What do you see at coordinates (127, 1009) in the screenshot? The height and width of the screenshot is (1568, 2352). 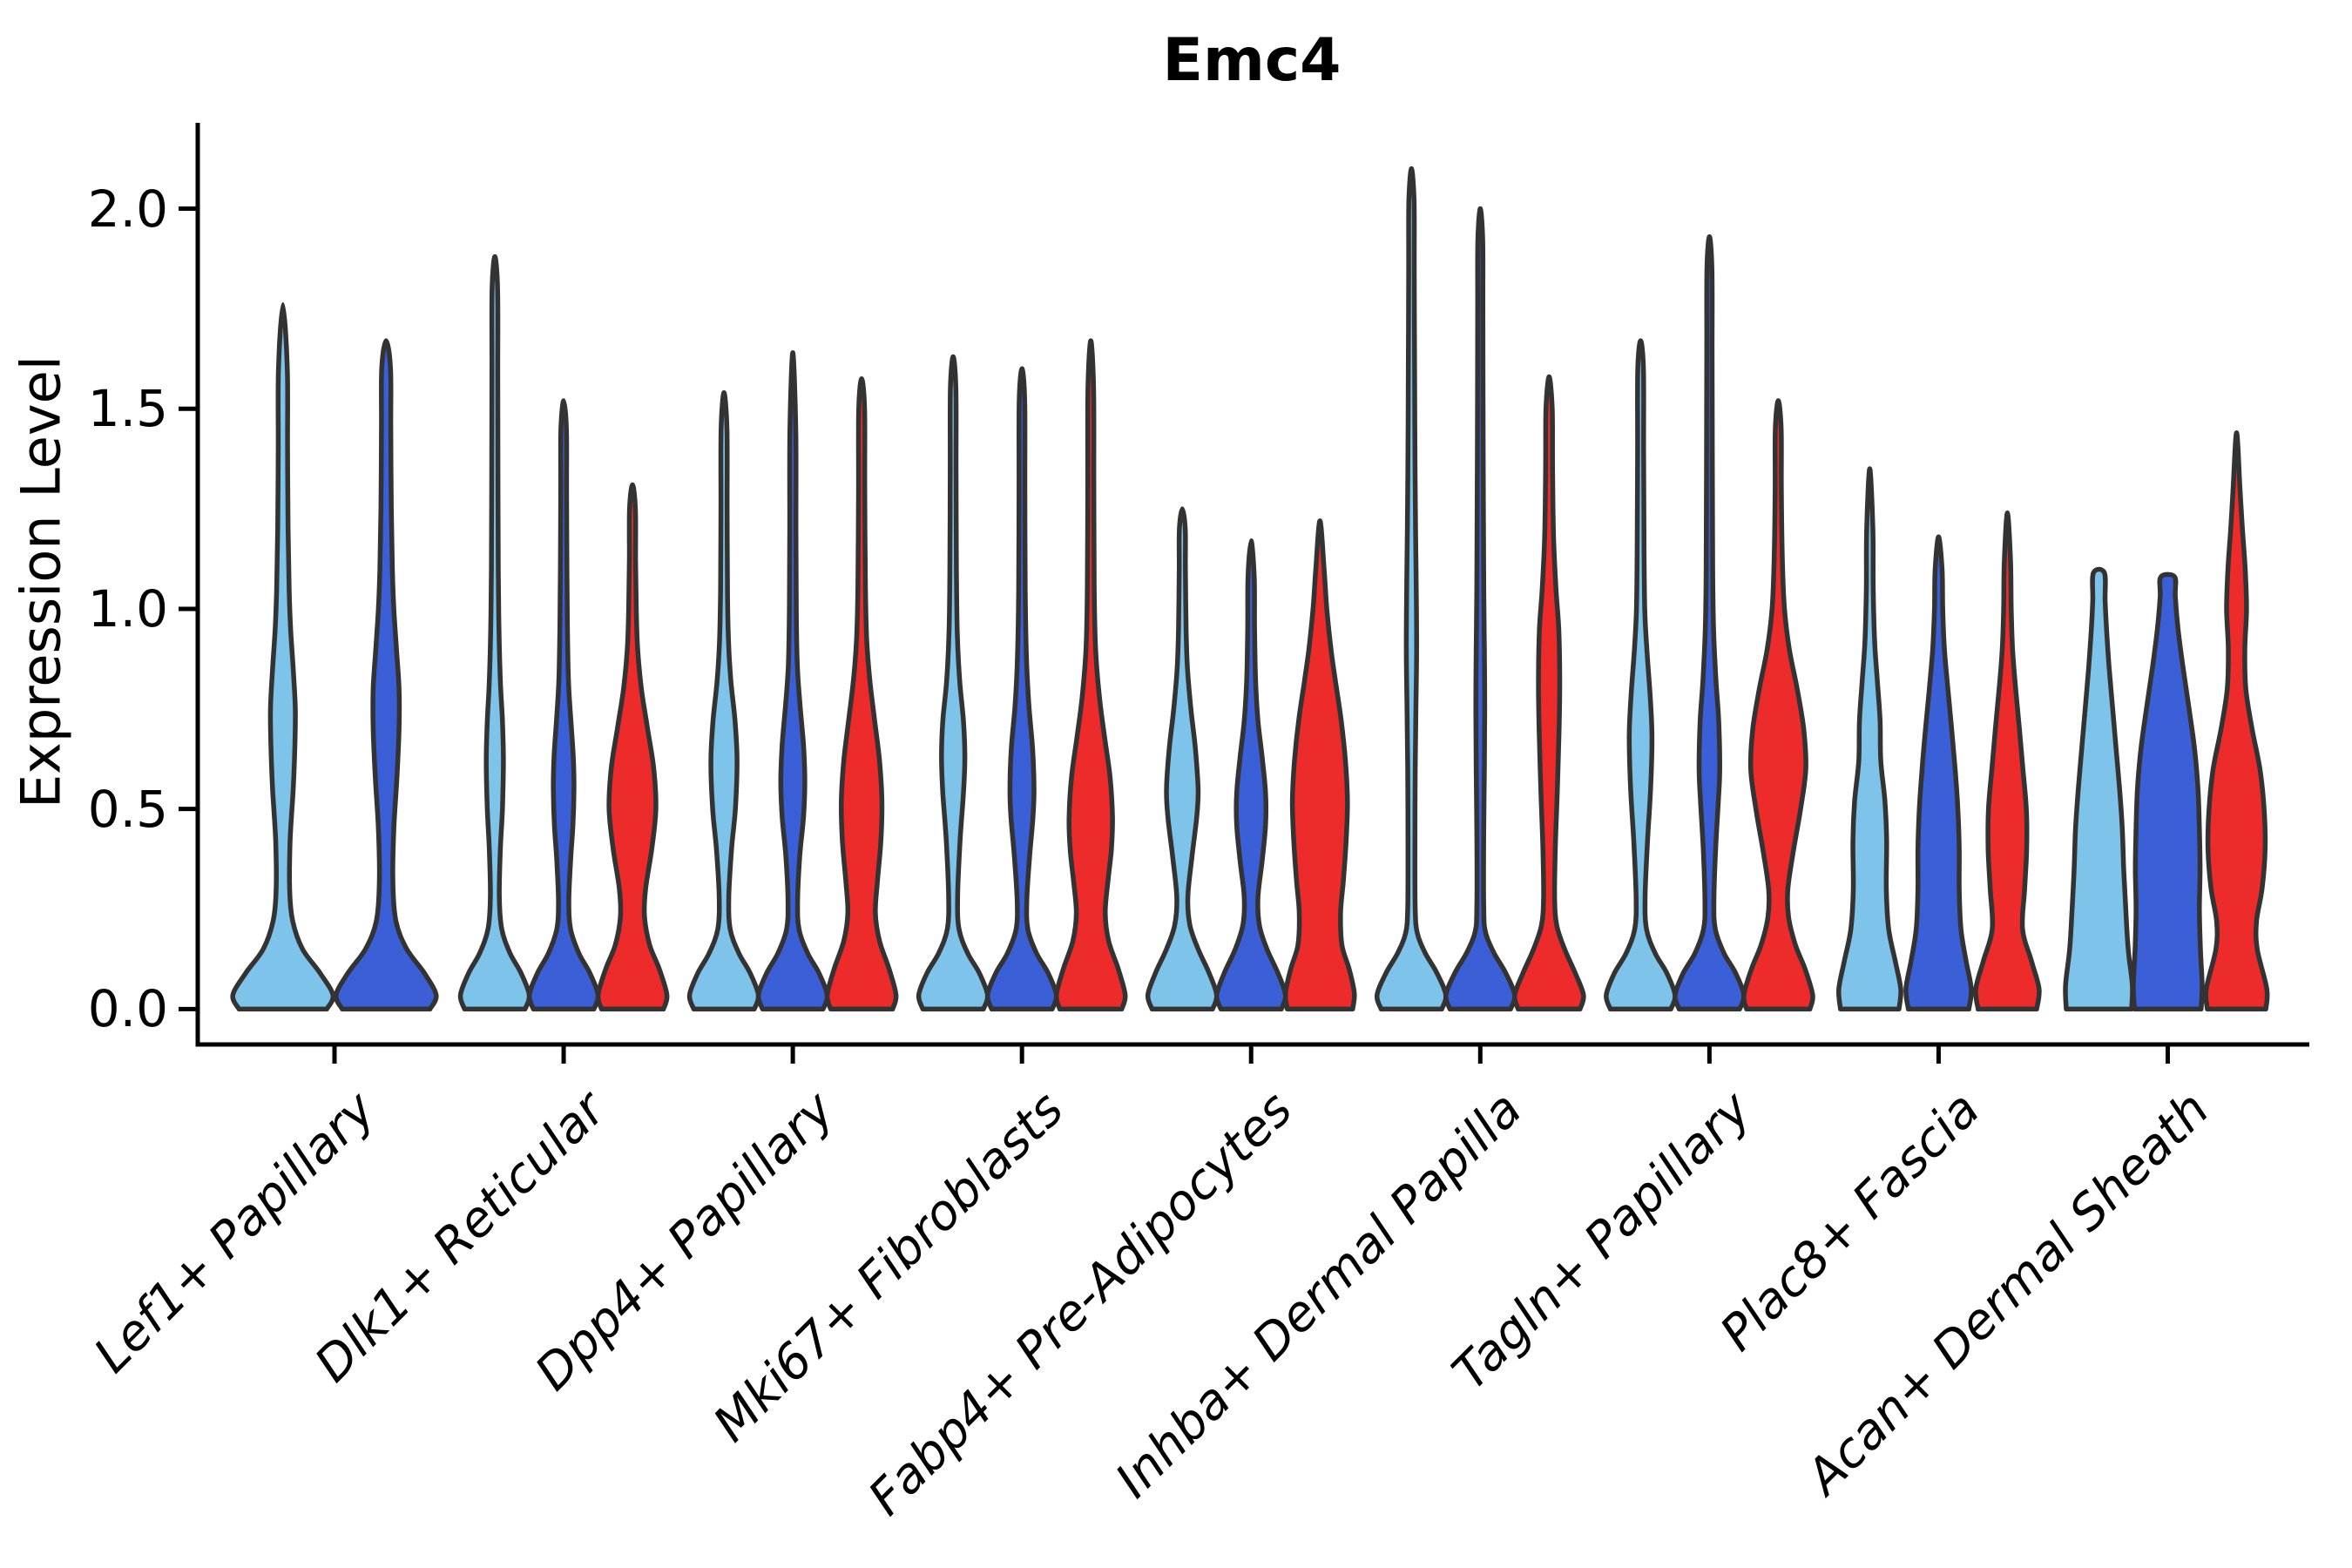 I see `y-tick-label-0.0: 0.0` at bounding box center [127, 1009].